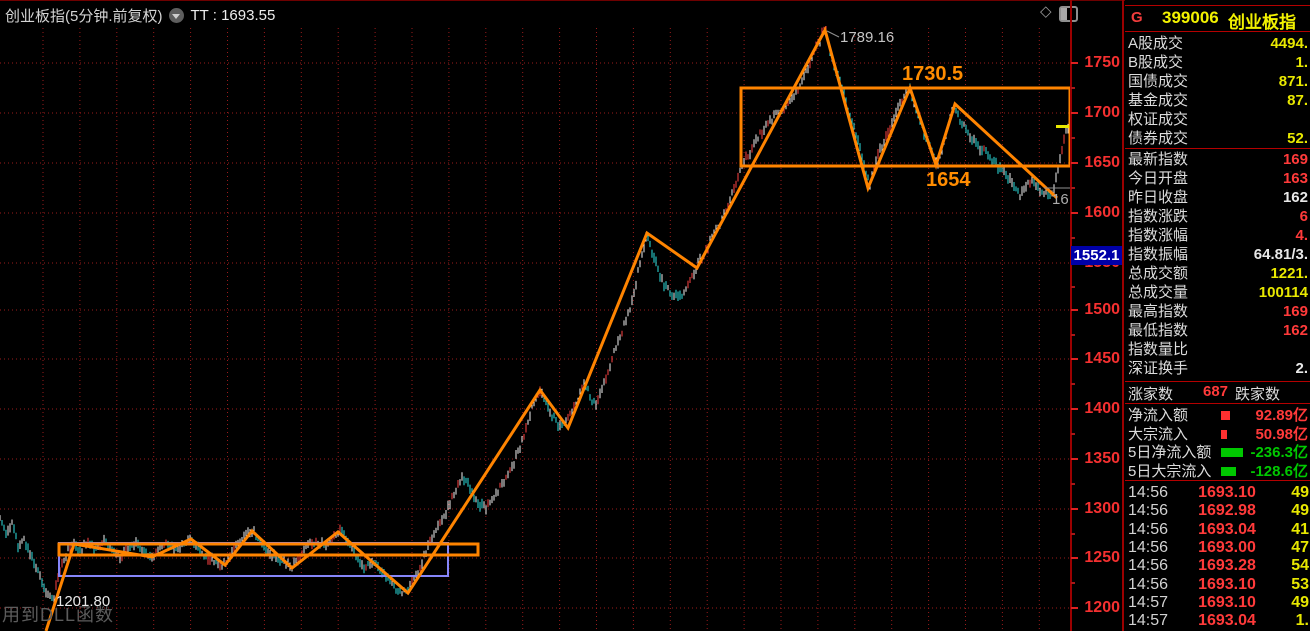  What do you see at coordinates (1262, 22) in the screenshot?
I see `symbol-name: 创业板指` at bounding box center [1262, 22].